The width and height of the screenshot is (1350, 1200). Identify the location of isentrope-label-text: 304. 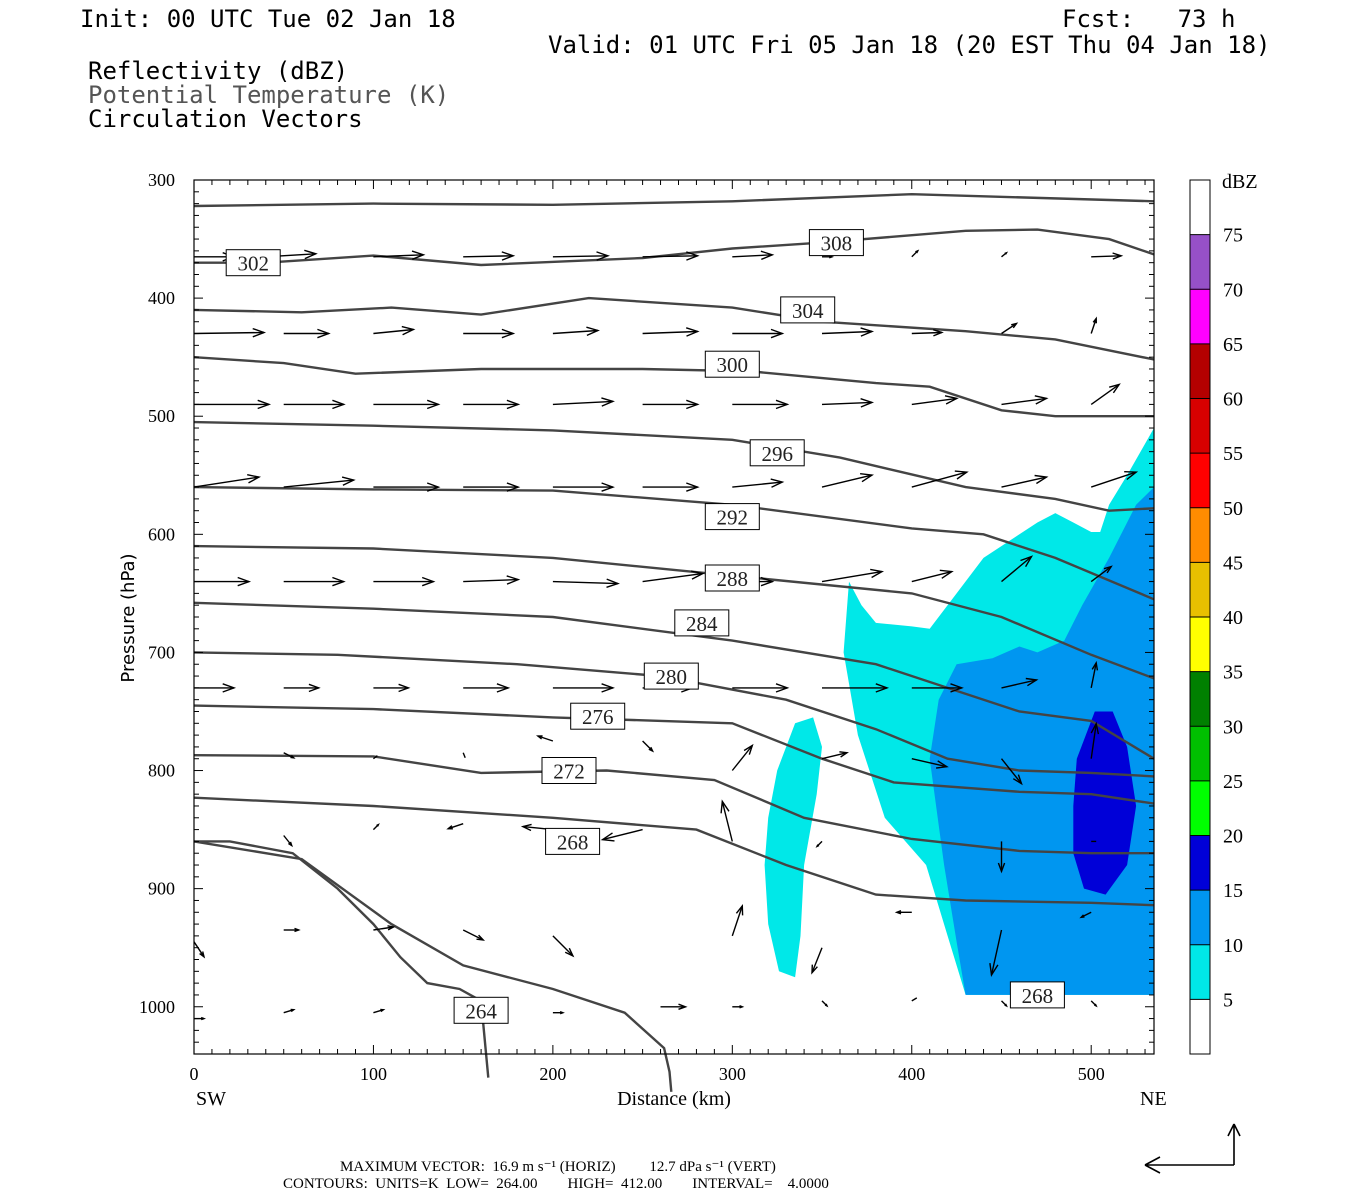
(808, 311).